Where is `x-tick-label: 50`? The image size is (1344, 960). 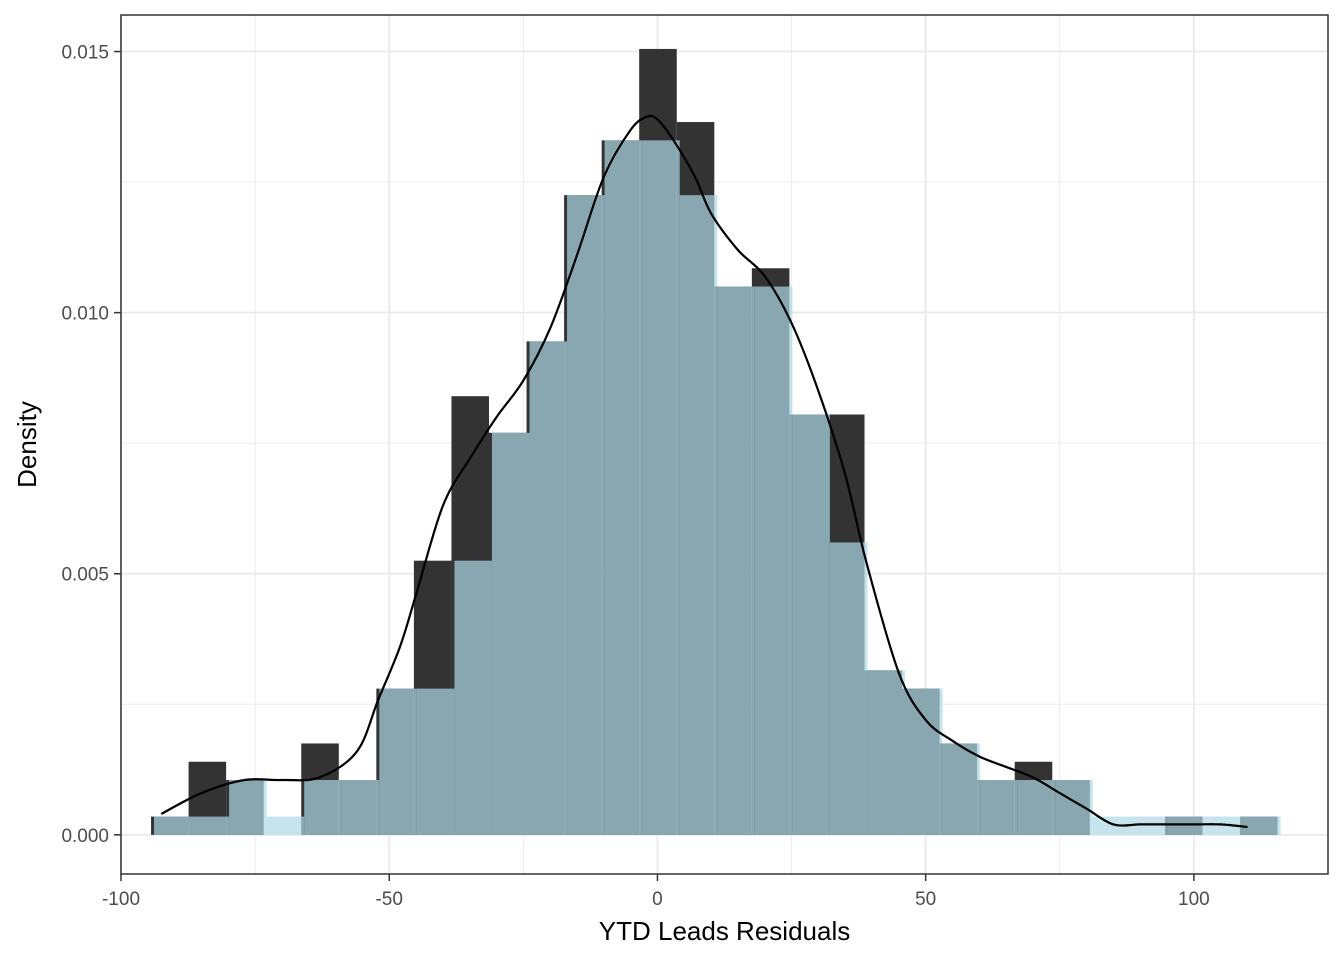 x-tick-label: 50 is located at coordinates (925, 899).